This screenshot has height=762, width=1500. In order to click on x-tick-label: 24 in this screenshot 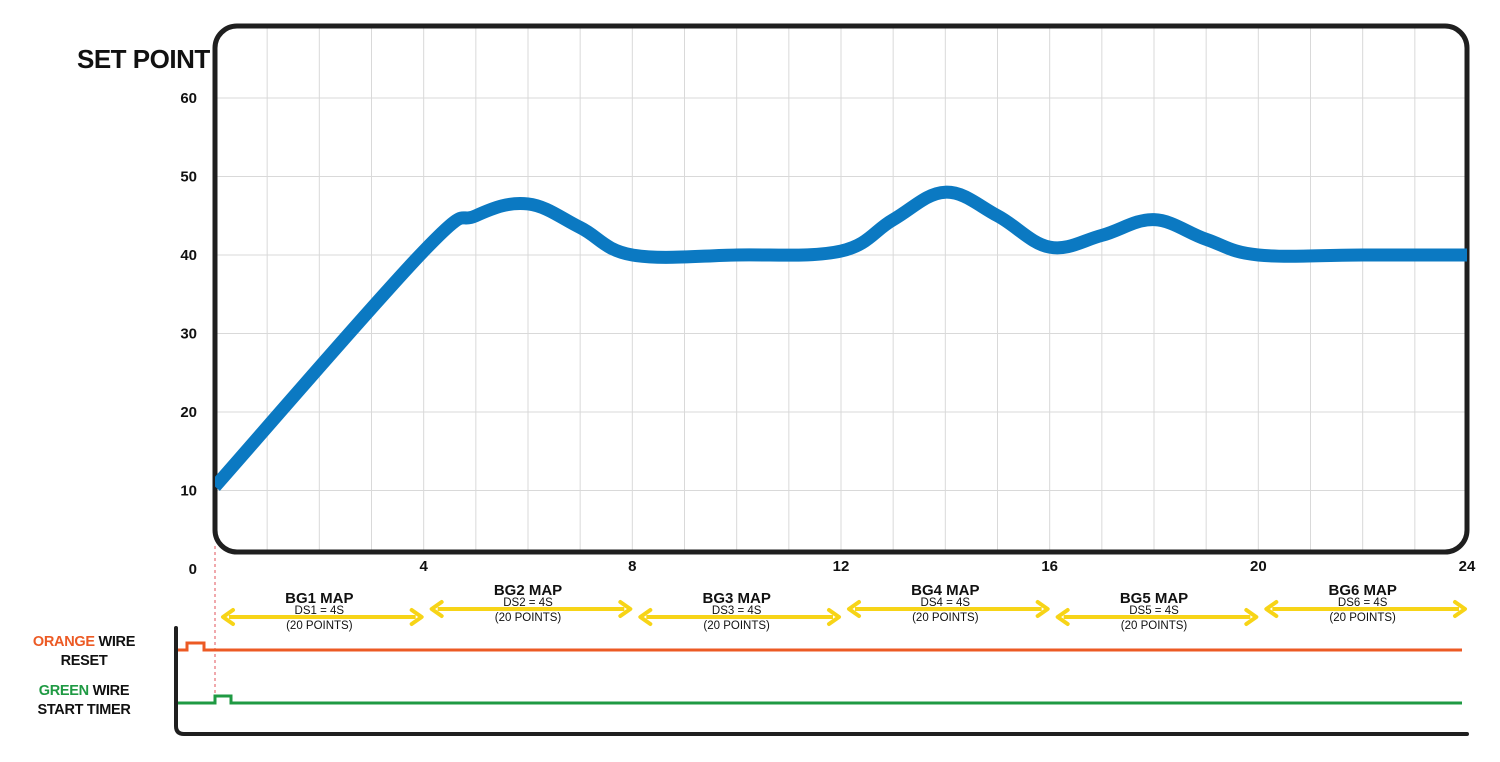, I will do `click(1467, 566)`.